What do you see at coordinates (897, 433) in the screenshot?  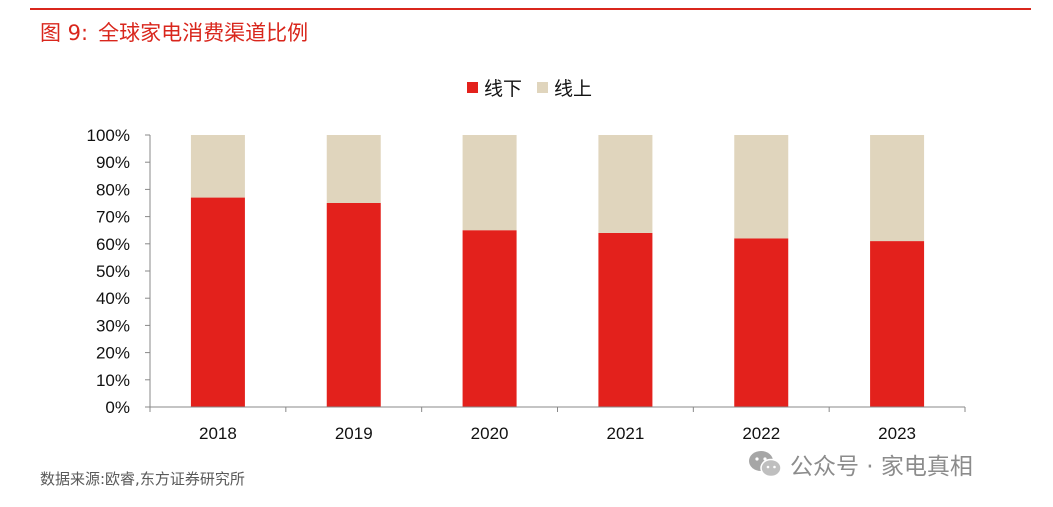 I see `x-tick-label: 2023` at bounding box center [897, 433].